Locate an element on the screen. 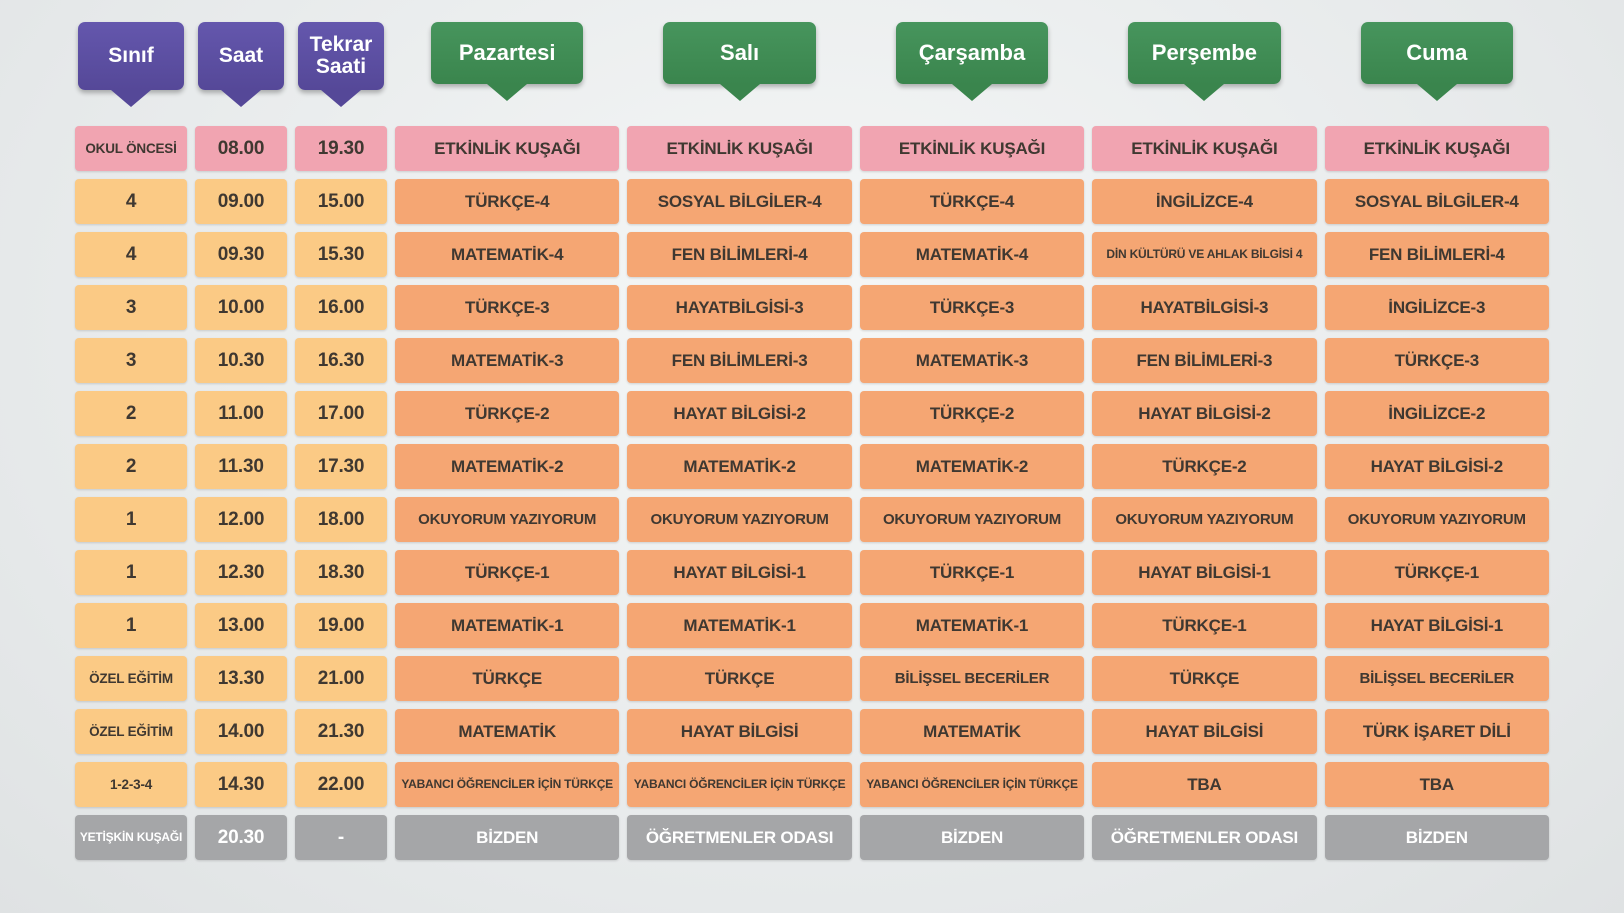  time-cell: 20.30 is located at coordinates (241, 837).